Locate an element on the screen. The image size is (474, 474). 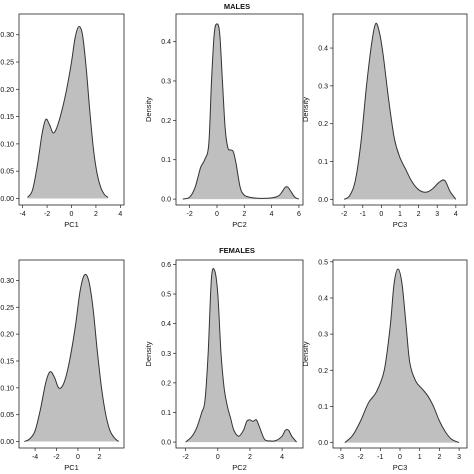
section-title-males: MALES is located at coordinates (237, 6).